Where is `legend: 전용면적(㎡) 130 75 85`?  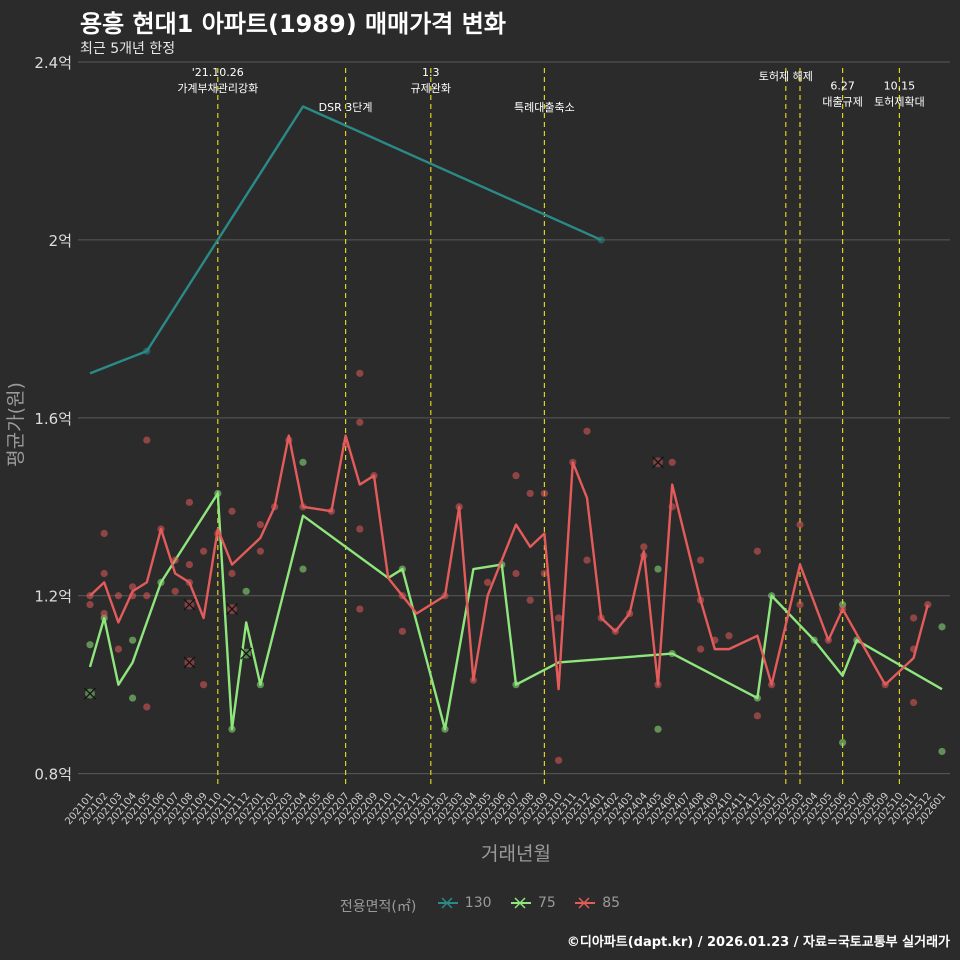 legend: 전용면적(㎡) 130 75 85 is located at coordinates (480, 905).